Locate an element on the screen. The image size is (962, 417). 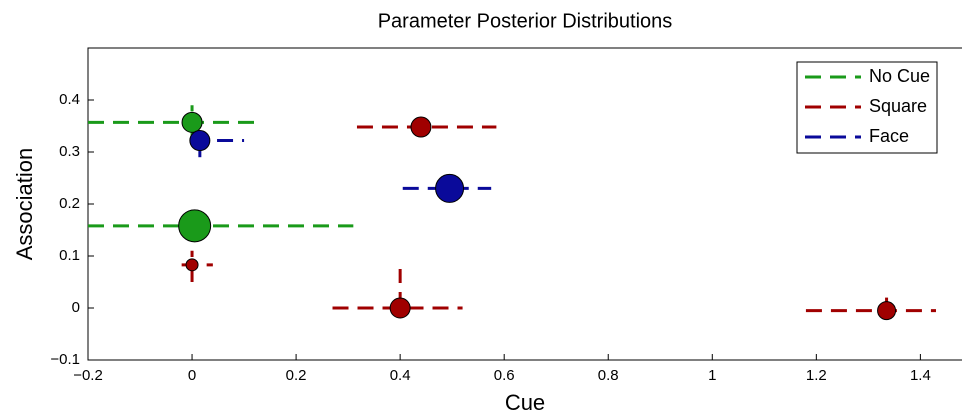
y-tick-label: 0 is located at coordinates (76, 307).